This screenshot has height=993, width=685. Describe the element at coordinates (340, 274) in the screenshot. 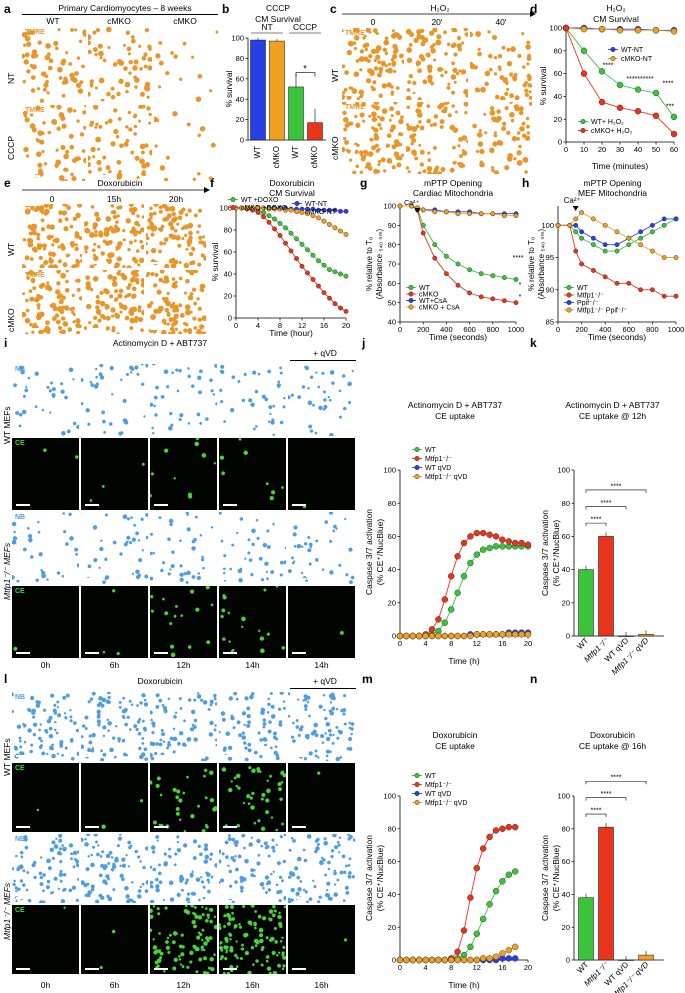

I see `panel-f-series-1-point` at that location.